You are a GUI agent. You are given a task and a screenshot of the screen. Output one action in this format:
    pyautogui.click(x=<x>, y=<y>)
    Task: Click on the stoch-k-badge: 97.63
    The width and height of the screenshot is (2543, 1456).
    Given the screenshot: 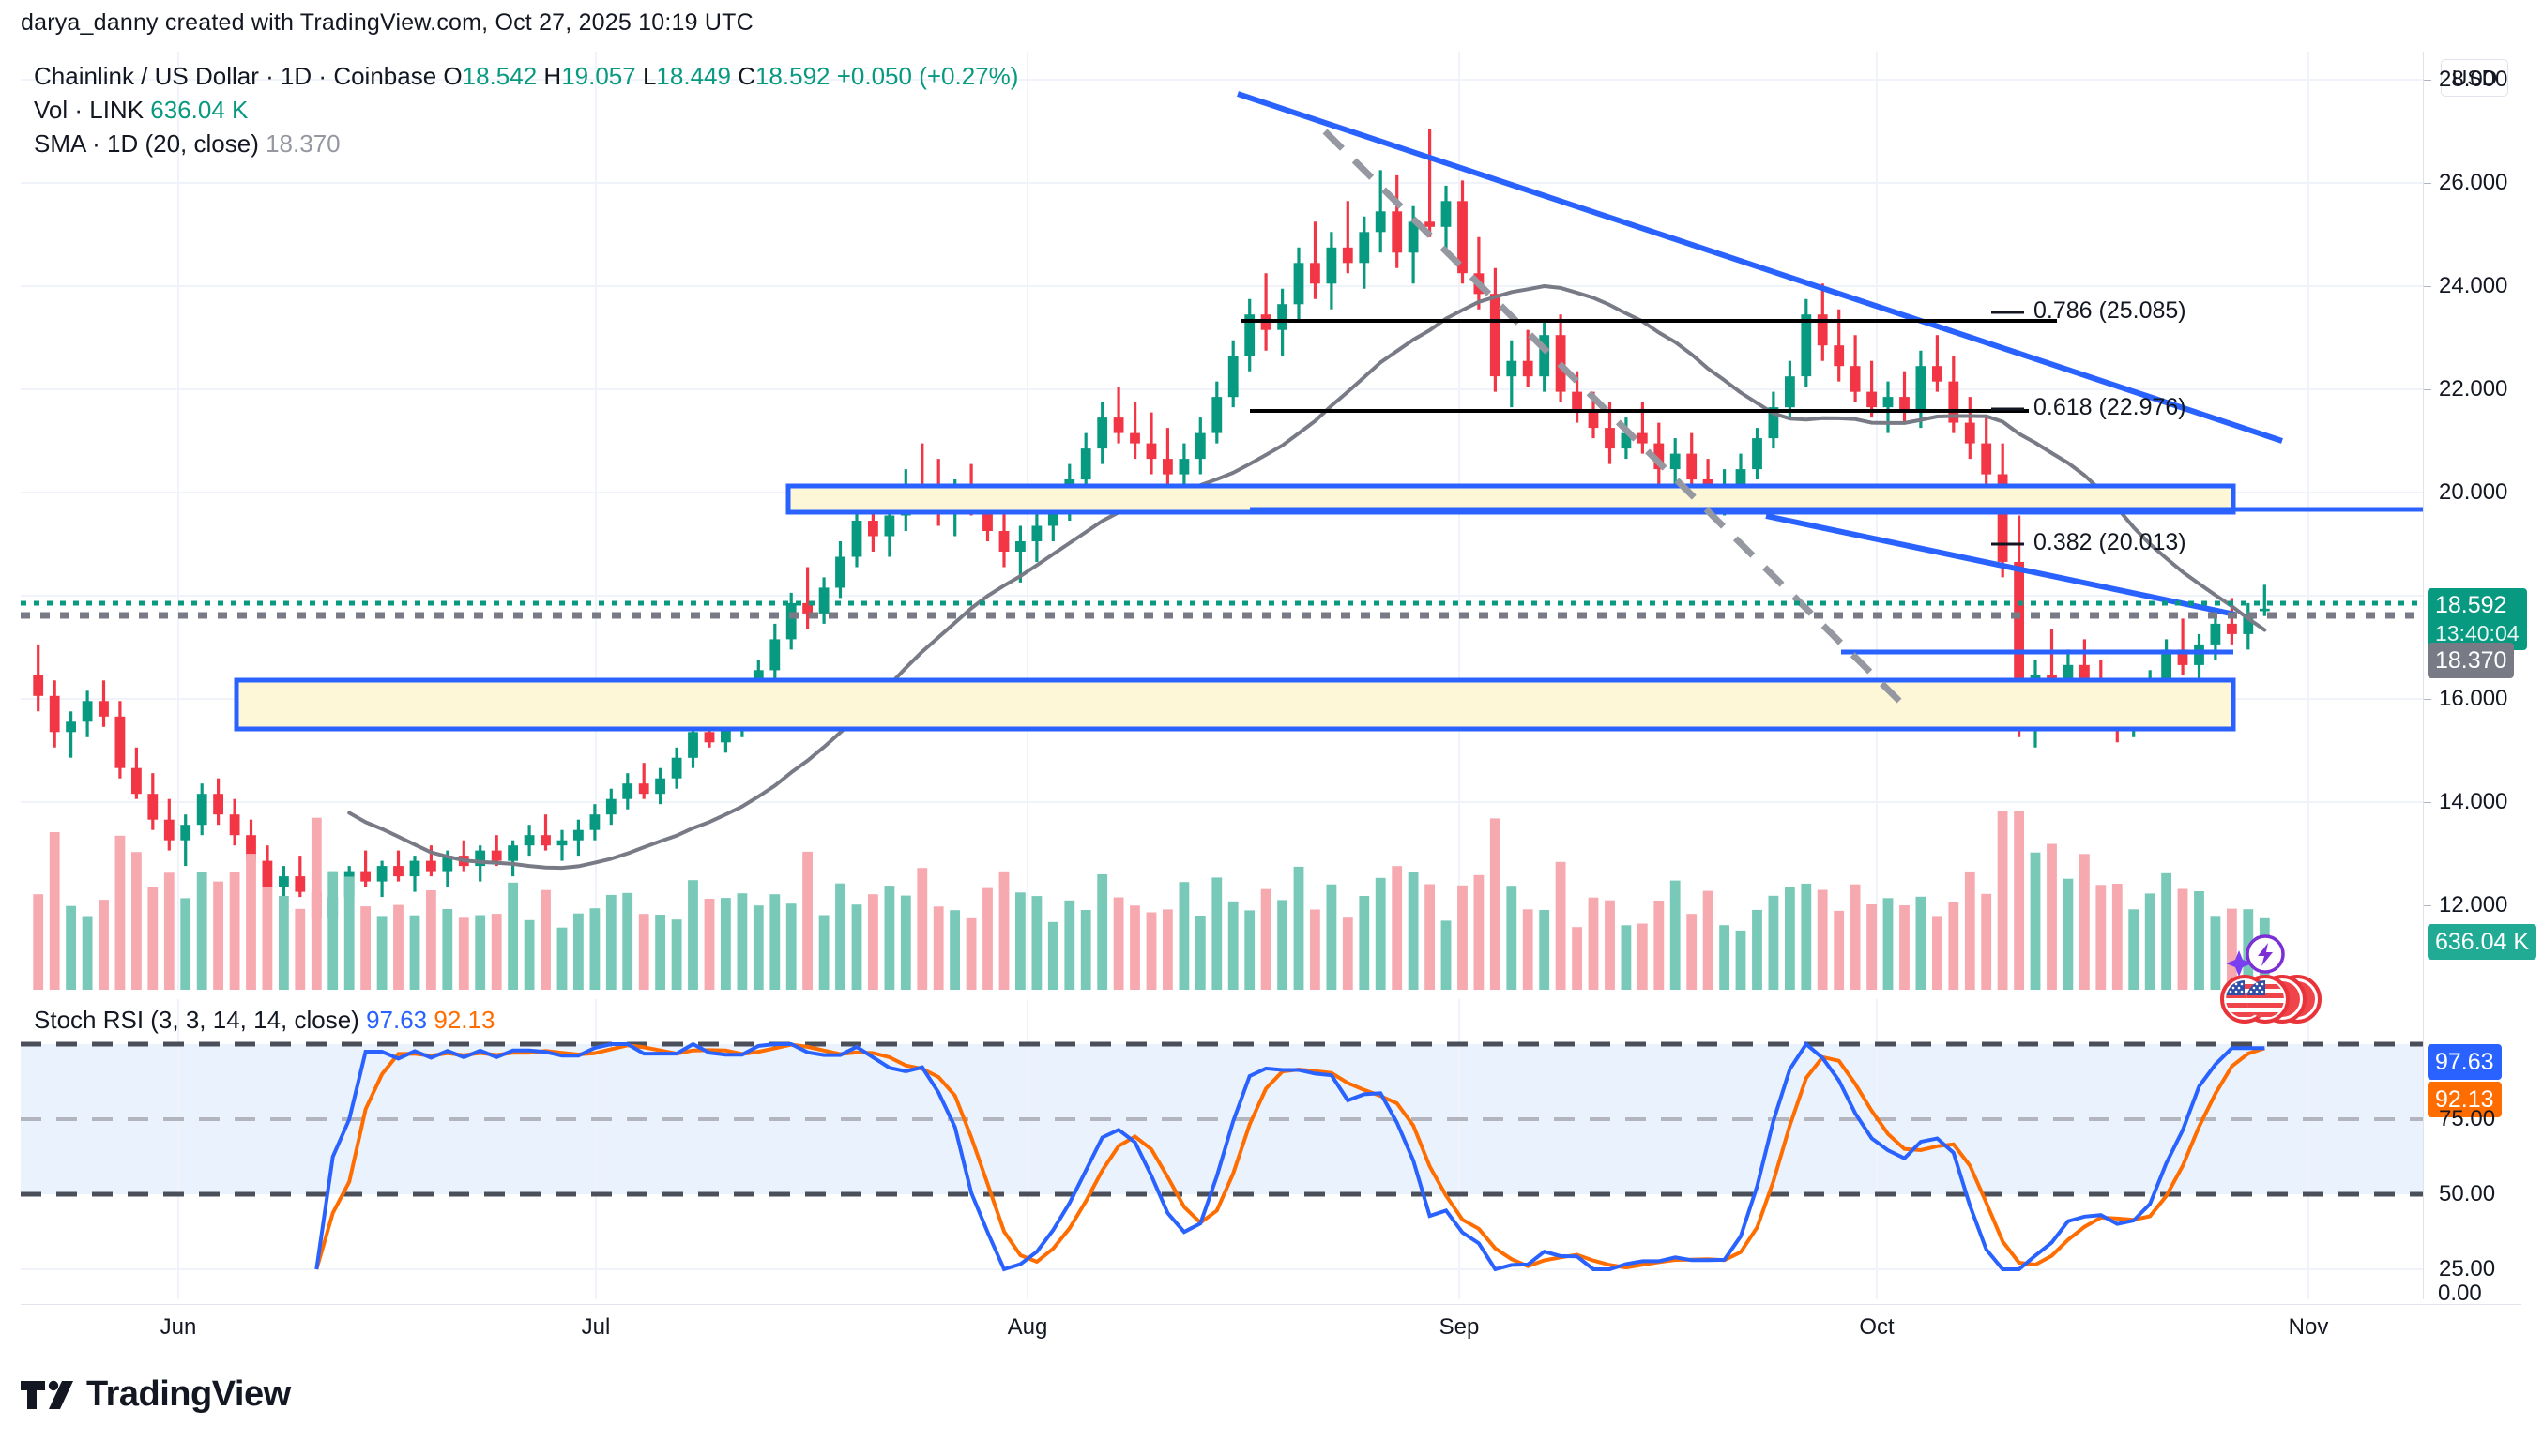 What is the action you would take?
    pyautogui.click(x=2465, y=1062)
    